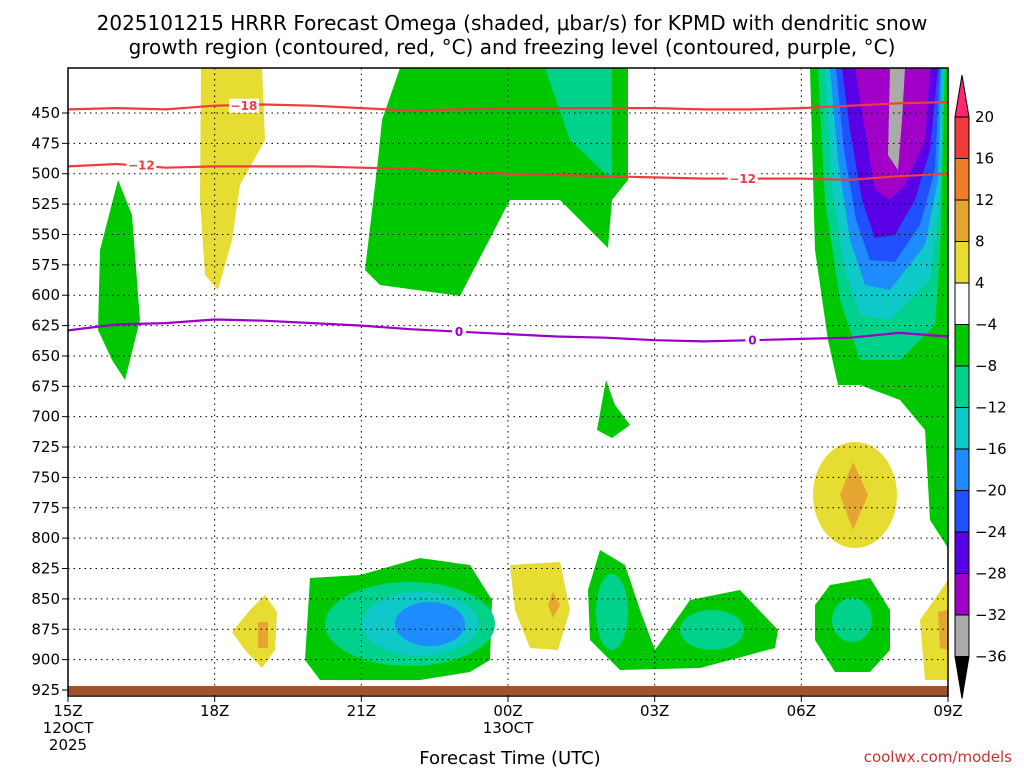 The width and height of the screenshot is (1024, 768). I want to click on credit-text: coolwx.com/models, so click(938, 757).